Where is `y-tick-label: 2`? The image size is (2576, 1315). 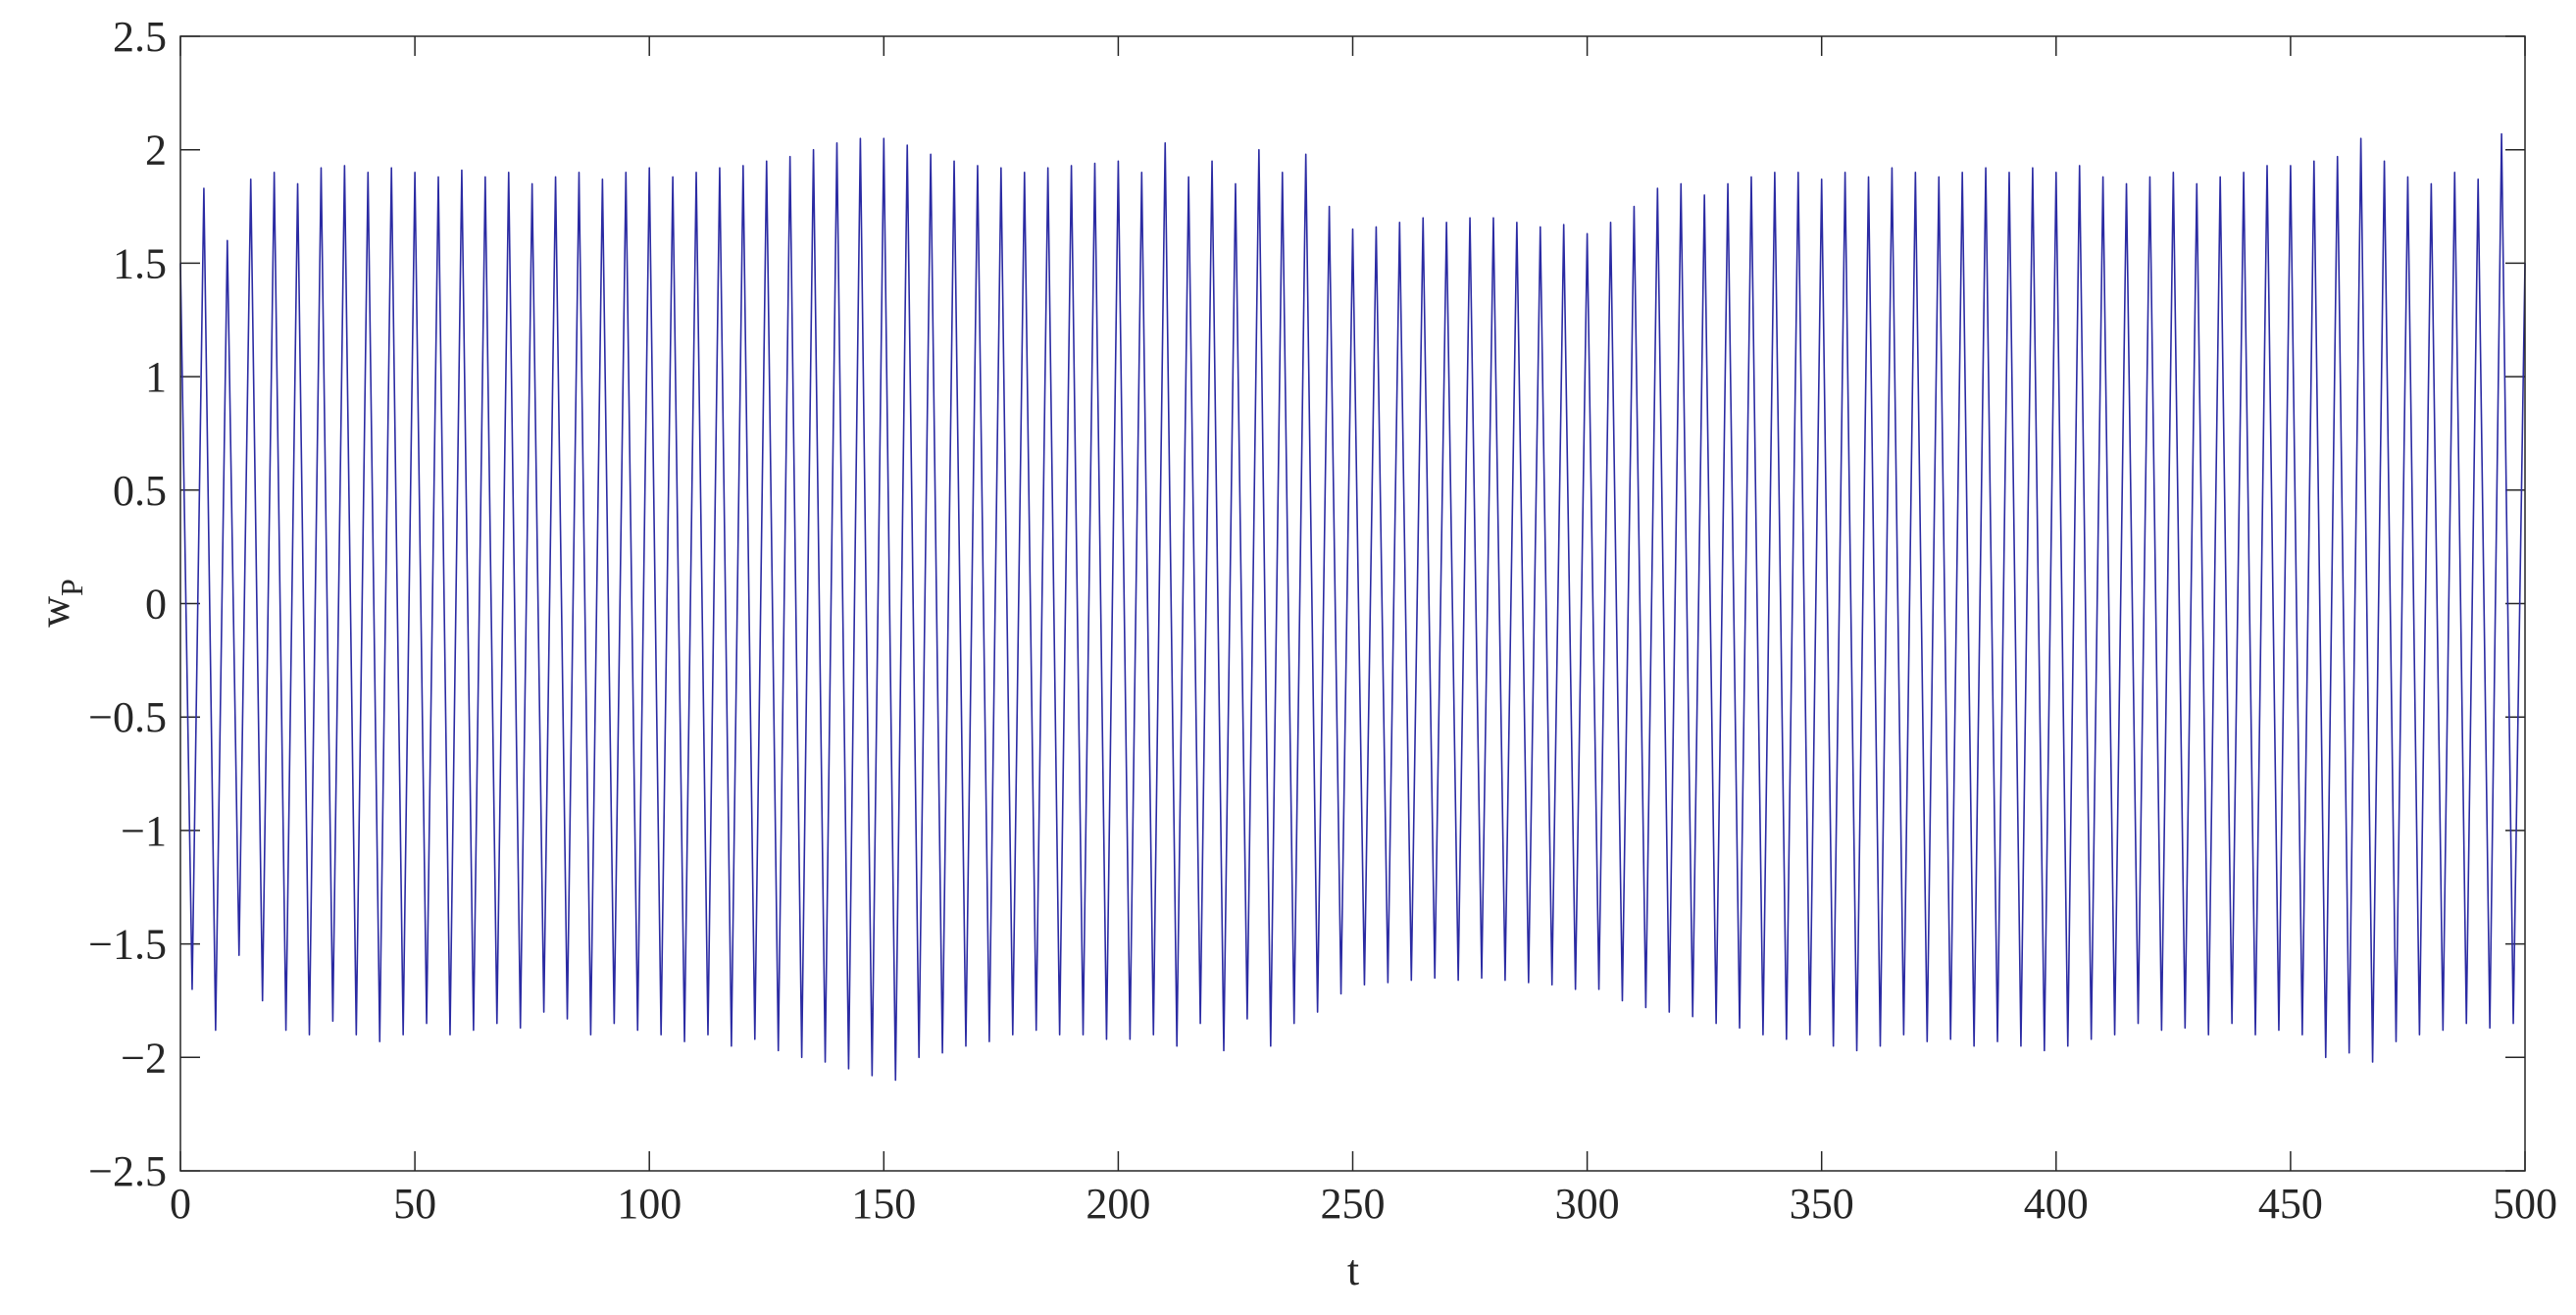
y-tick-label: 2 is located at coordinates (156, 150).